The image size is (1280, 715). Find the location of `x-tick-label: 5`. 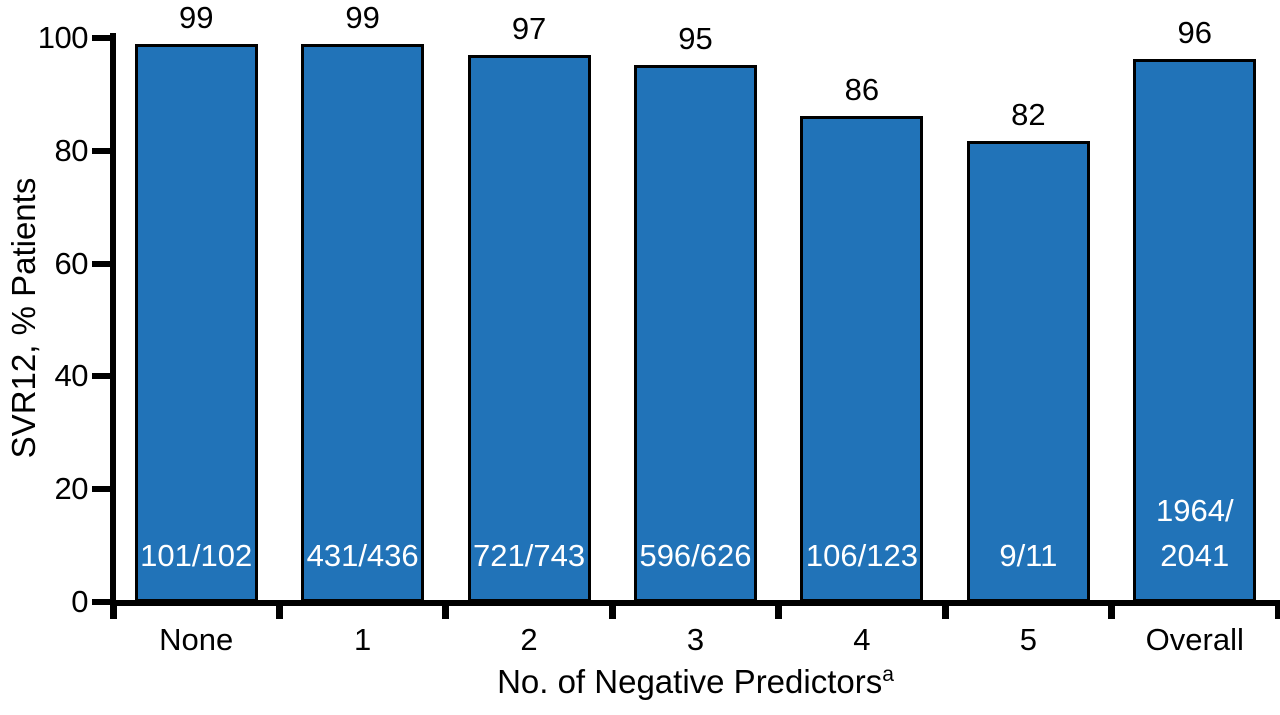

x-tick-label: 5 is located at coordinates (1028, 639).